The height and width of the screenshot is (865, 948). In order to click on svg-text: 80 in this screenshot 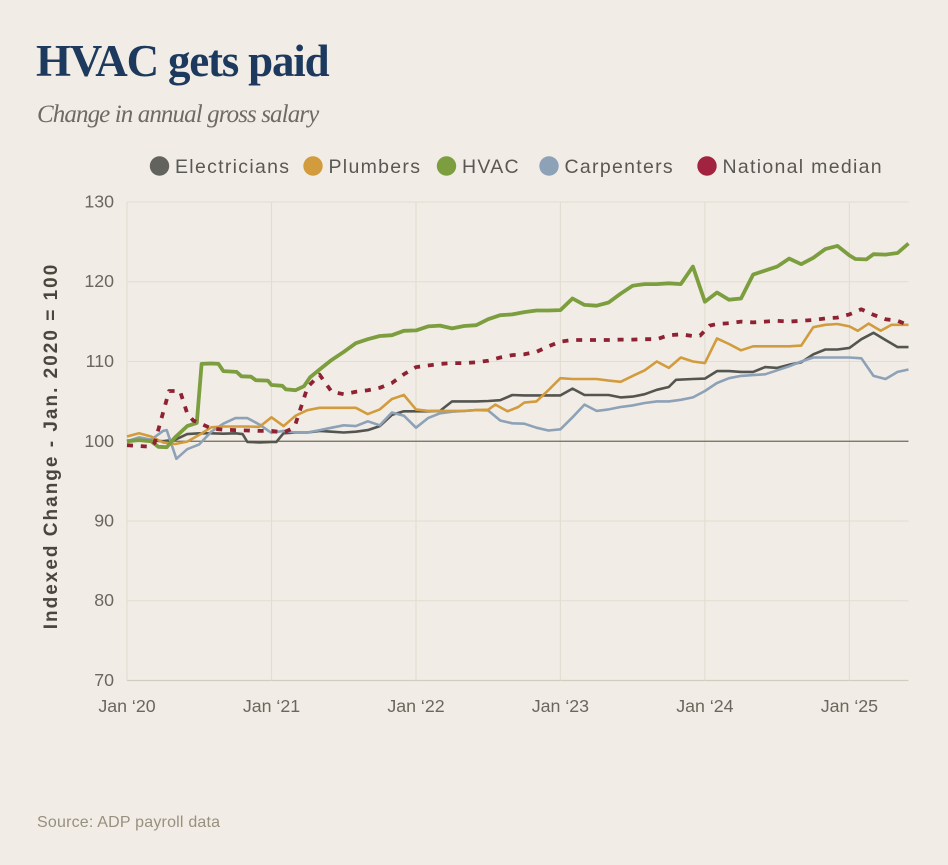, I will do `click(104, 600)`.